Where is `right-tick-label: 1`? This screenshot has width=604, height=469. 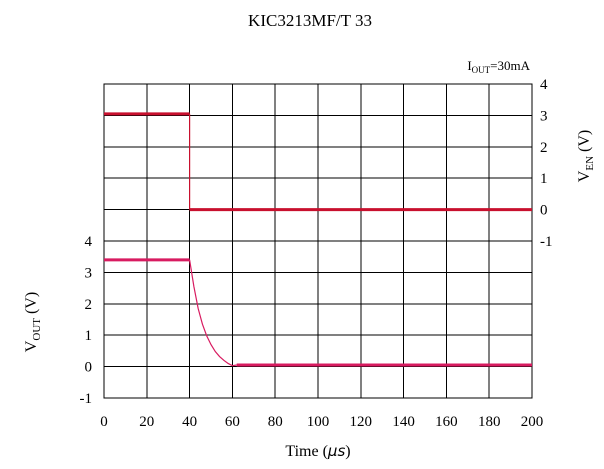 right-tick-label: 1 is located at coordinates (544, 179).